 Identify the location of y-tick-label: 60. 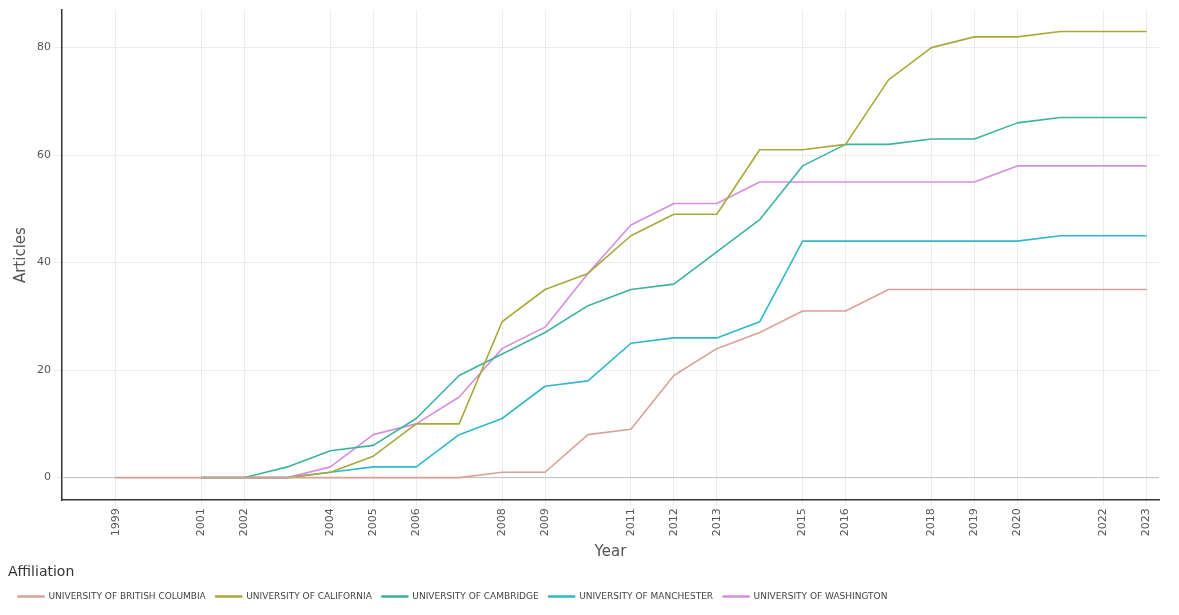
(44, 154).